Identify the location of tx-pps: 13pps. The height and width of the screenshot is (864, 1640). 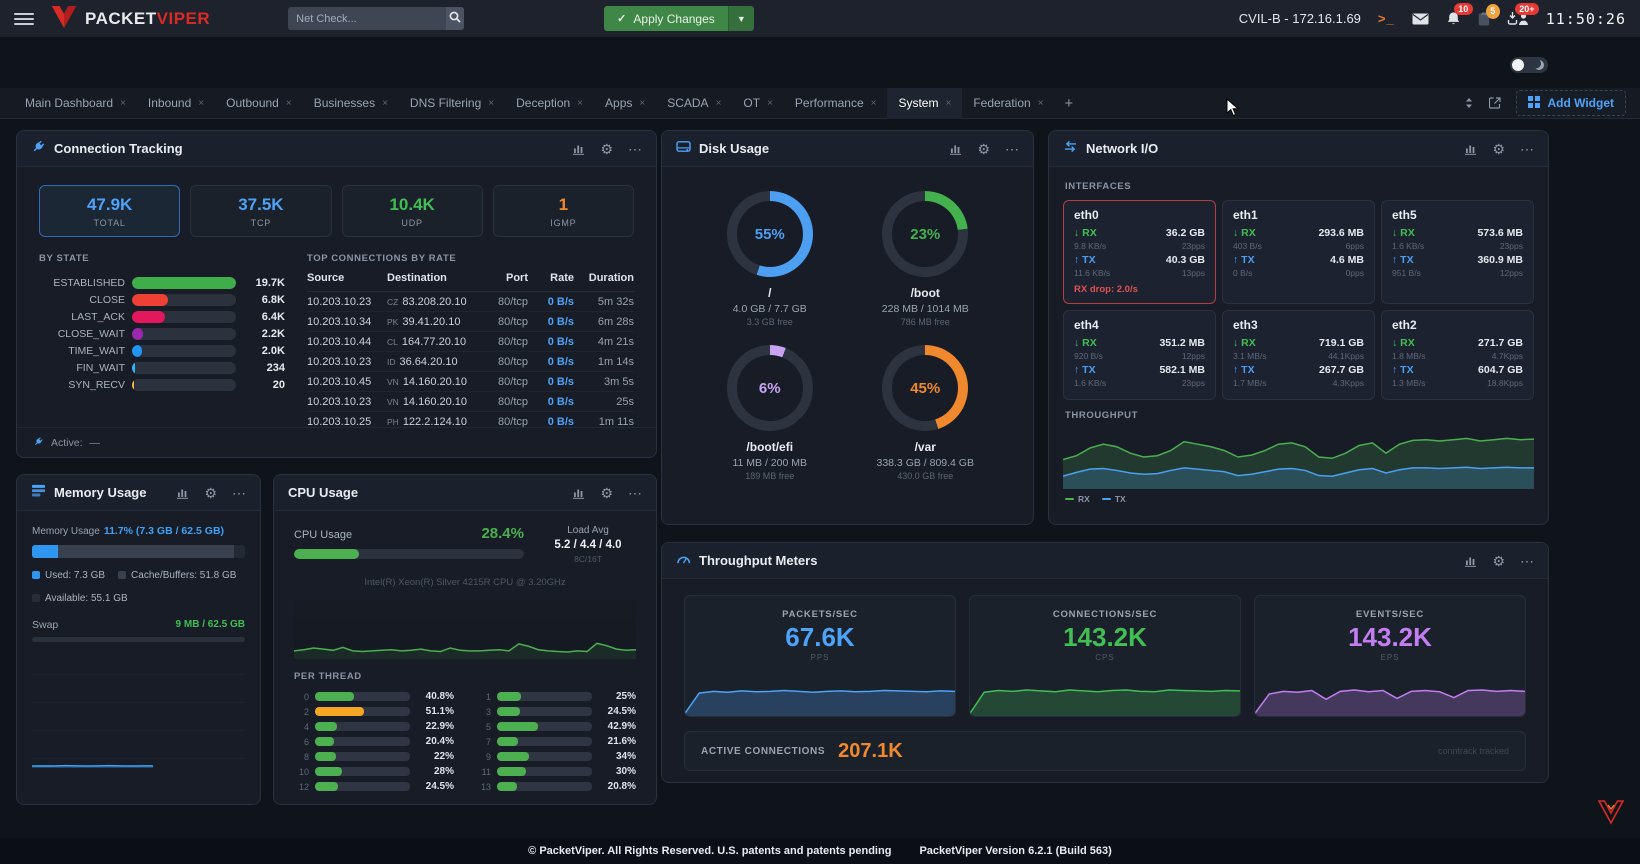
(1193, 273).